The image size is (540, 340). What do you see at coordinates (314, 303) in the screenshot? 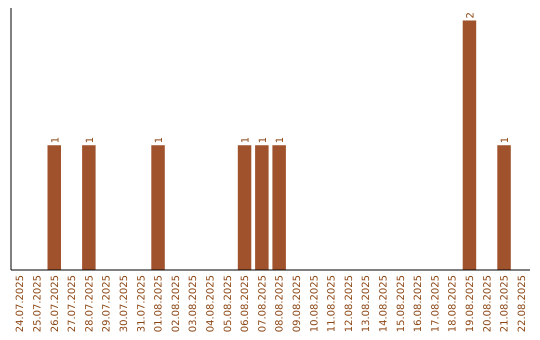
I see `x-tick-label: 10.08.2025` at bounding box center [314, 303].